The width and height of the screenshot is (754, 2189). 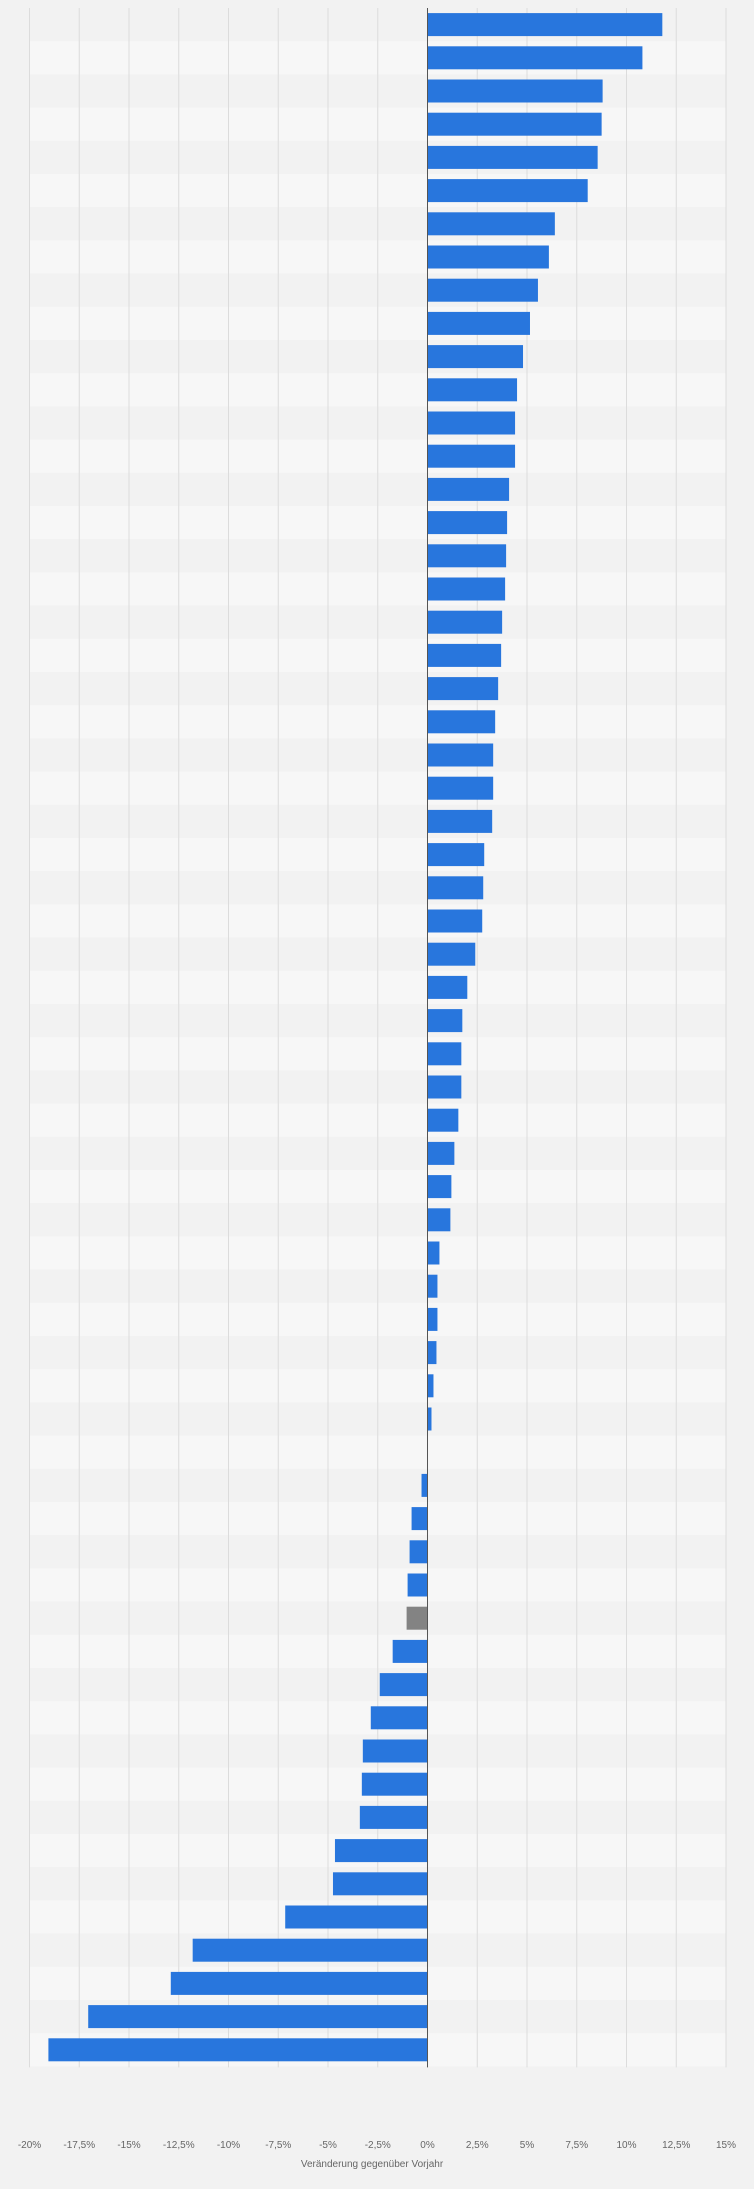 I want to click on x-tick-label: 15%, so click(x=726, y=2145).